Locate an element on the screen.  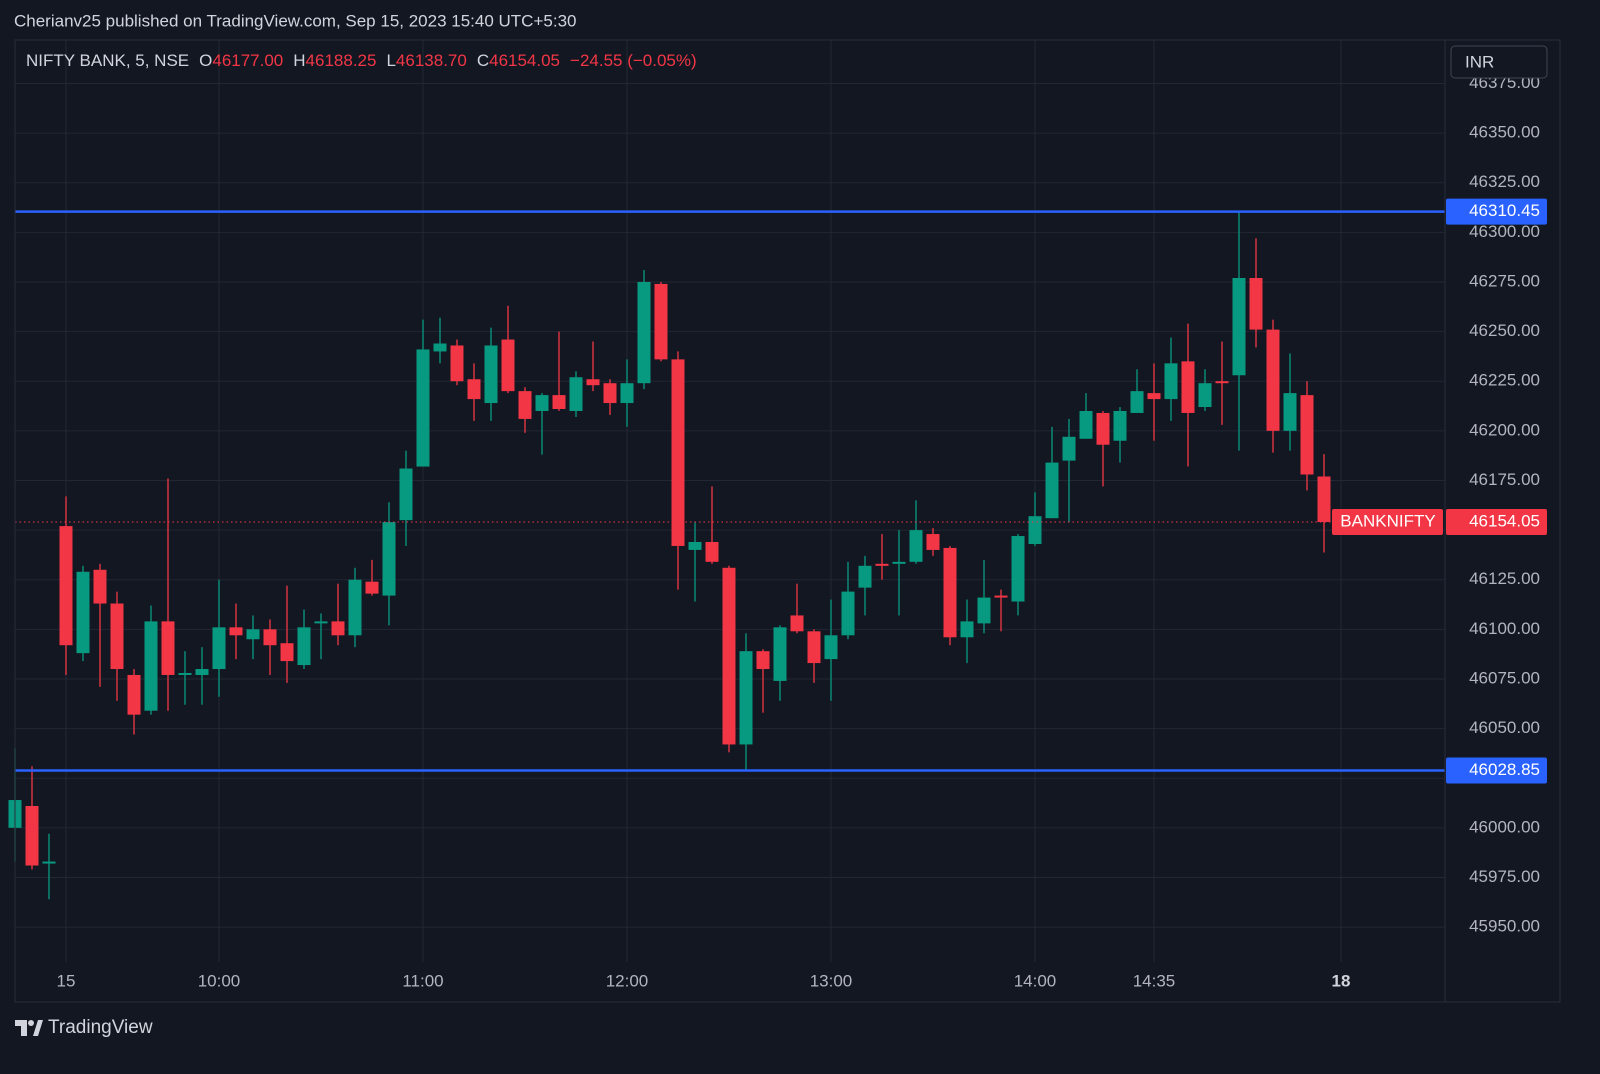
legend-symbol: NIFTY BANK, 5, NSE is located at coordinates (107, 60).